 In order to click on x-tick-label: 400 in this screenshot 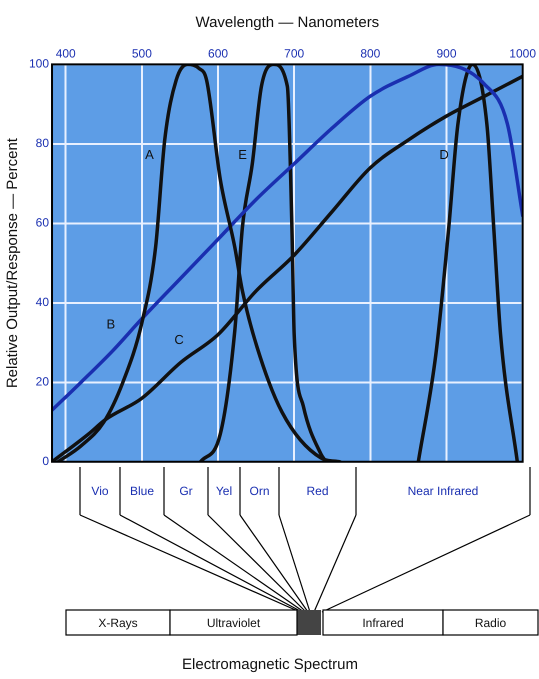, I will do `click(66, 53)`.